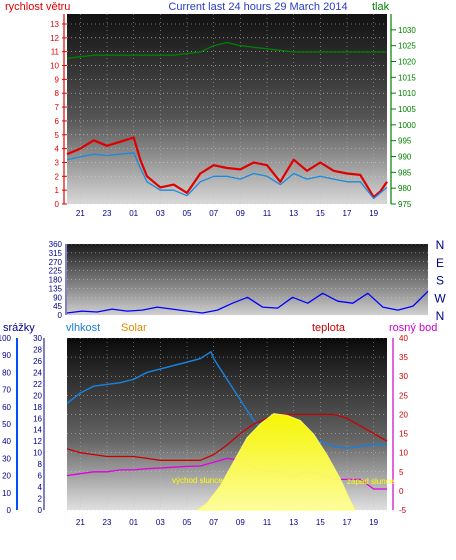  Describe the element at coordinates (407, 125) in the screenshot. I see `pressure-tick-label: 1000` at that location.